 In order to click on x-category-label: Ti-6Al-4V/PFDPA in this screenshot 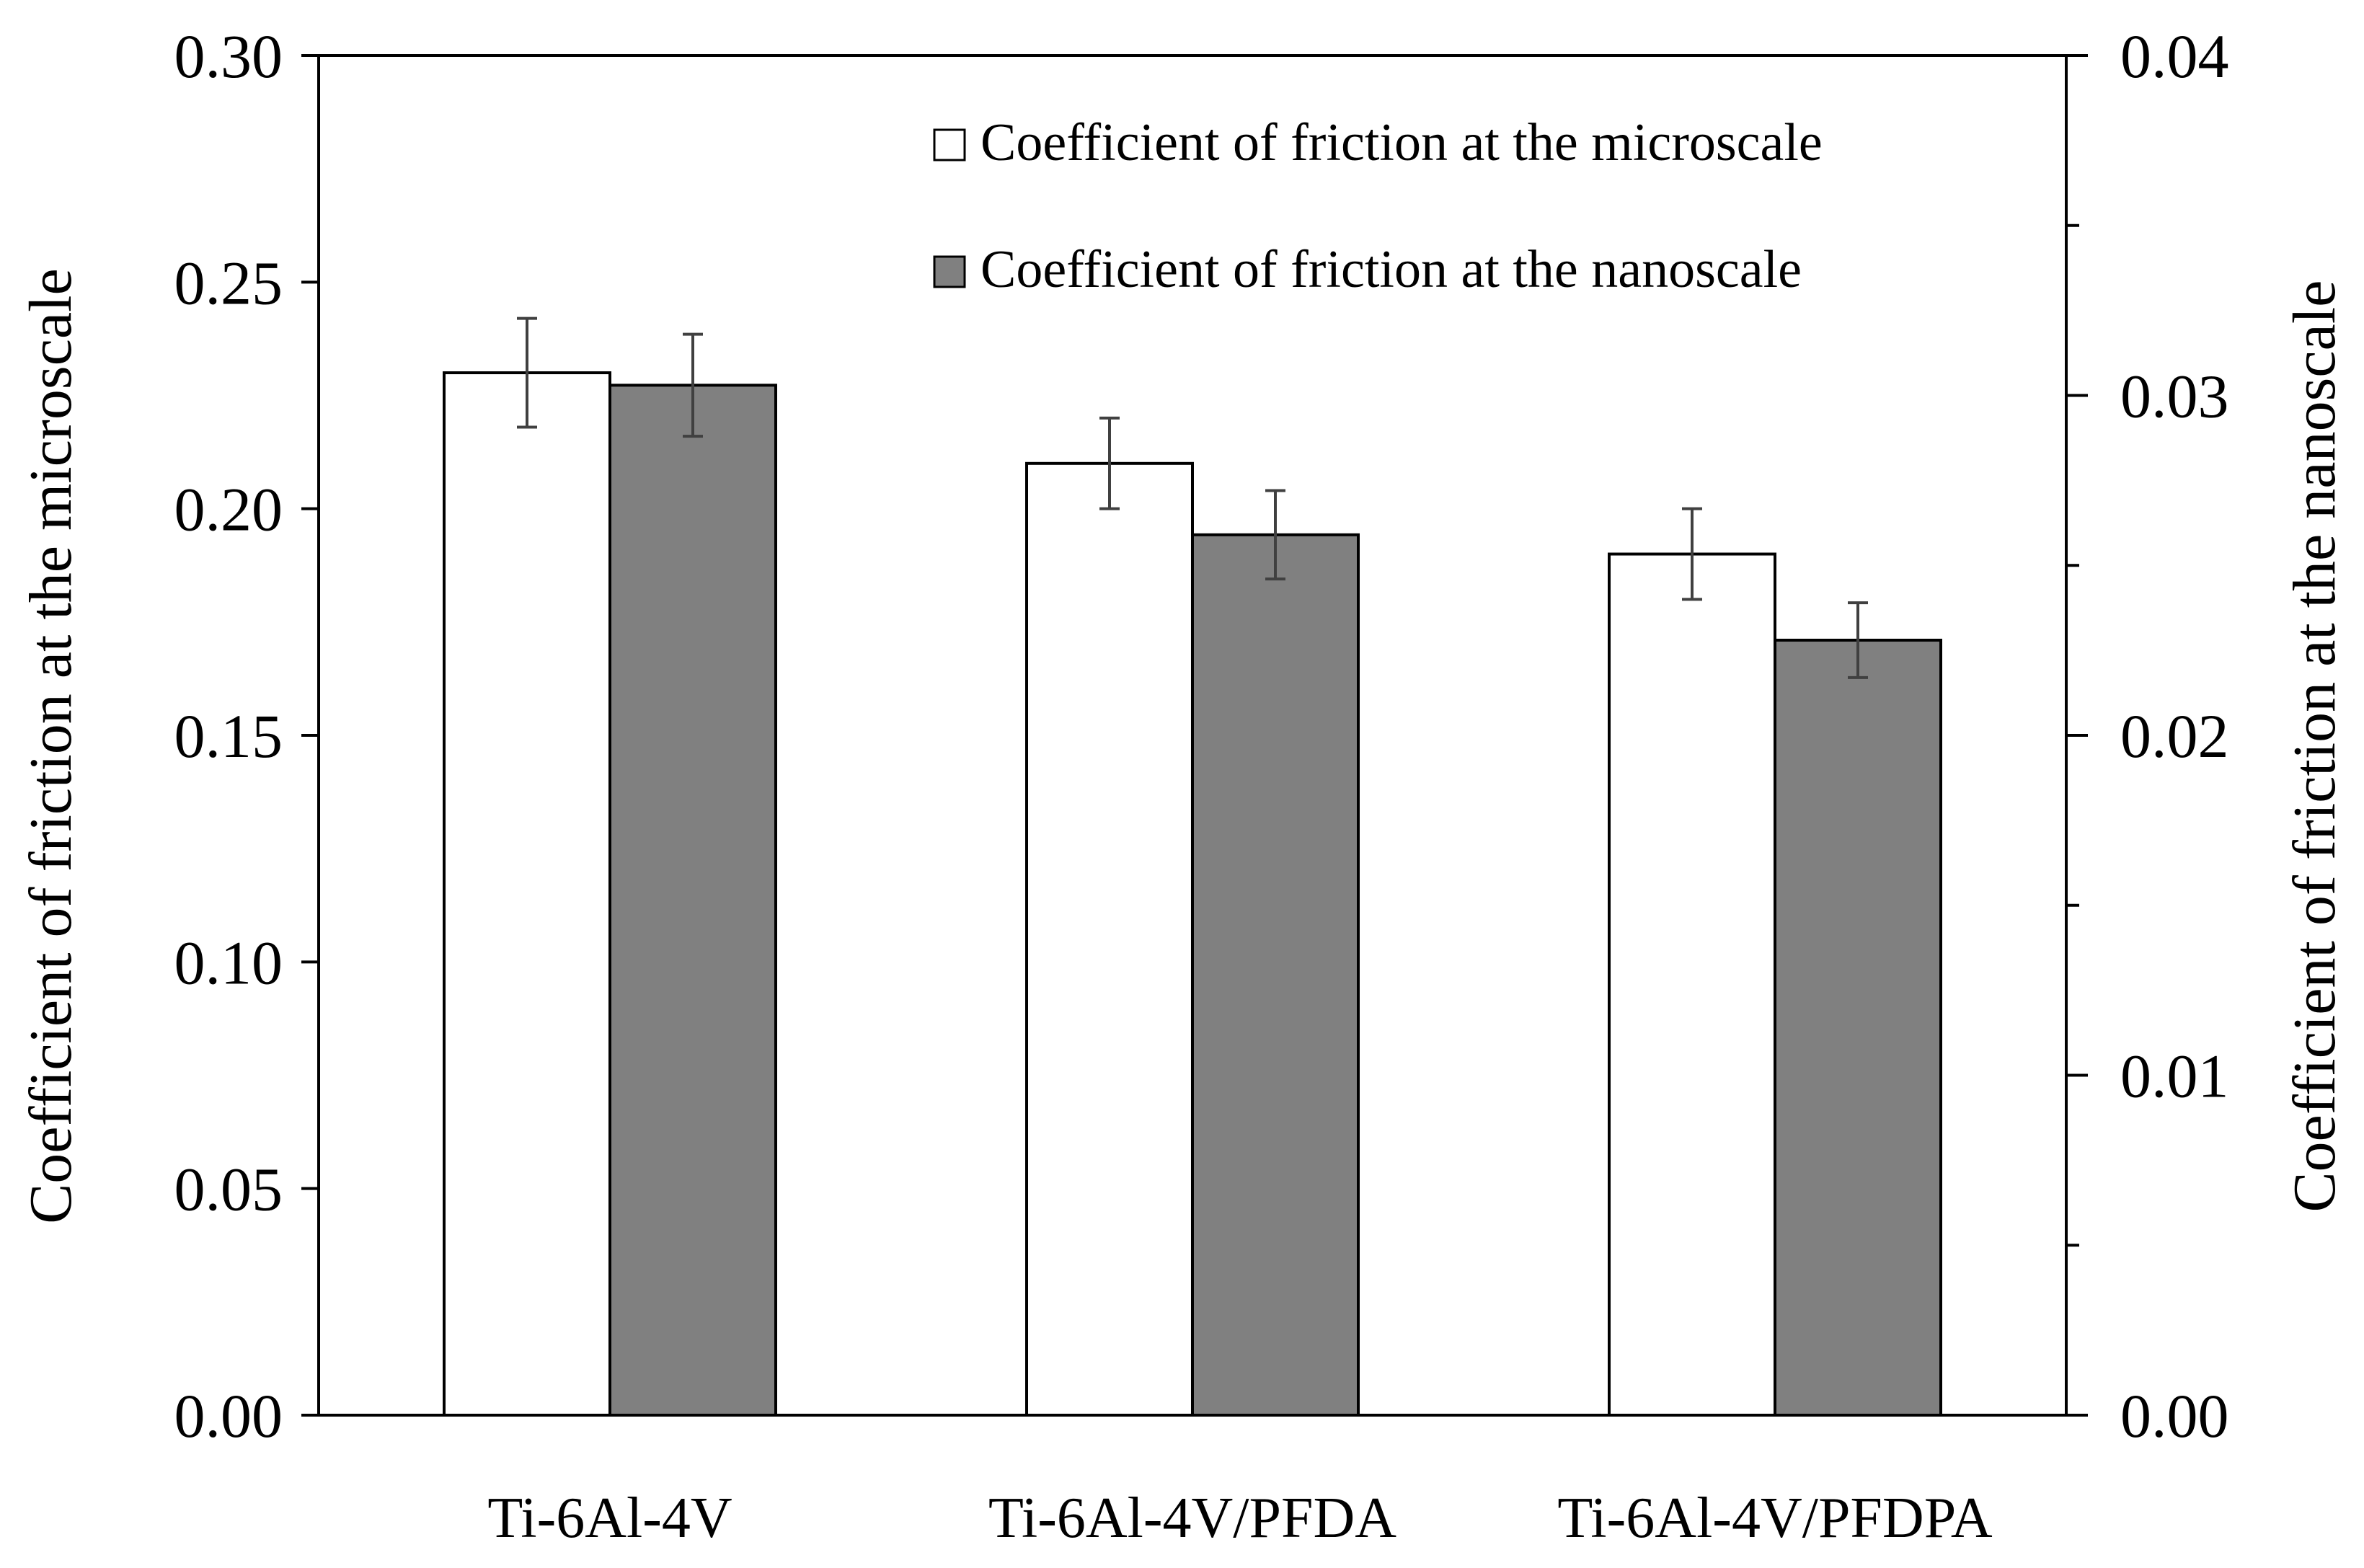, I will do `click(1774, 1518)`.